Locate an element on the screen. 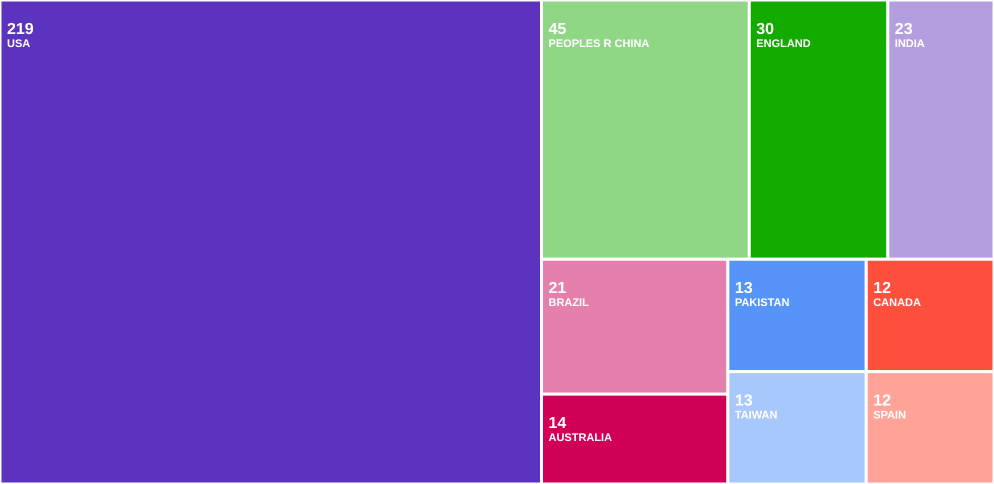 This screenshot has width=994, height=484. category-label: SPAIN is located at coordinates (889, 416).